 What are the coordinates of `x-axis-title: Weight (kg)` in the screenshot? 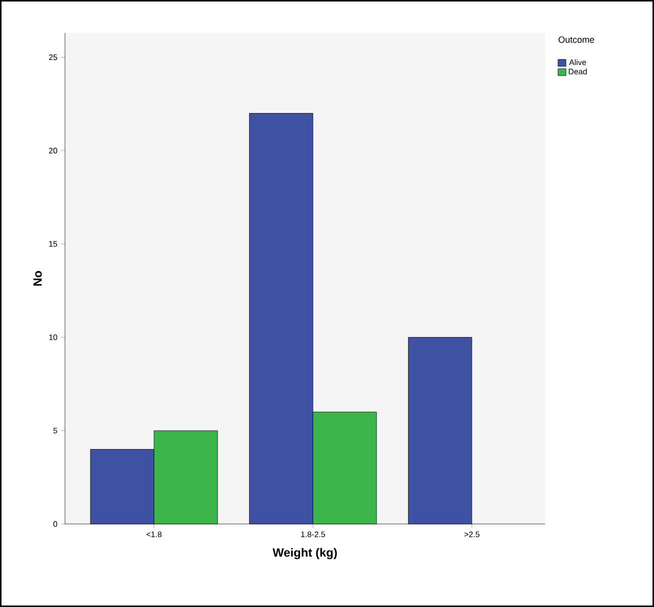 It's located at (304, 554).